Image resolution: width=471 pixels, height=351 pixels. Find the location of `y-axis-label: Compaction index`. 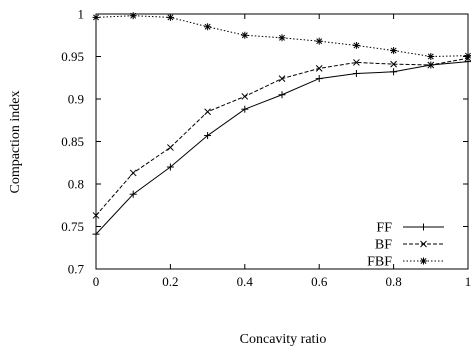

y-axis-label: Compaction index is located at coordinates (15, 141).